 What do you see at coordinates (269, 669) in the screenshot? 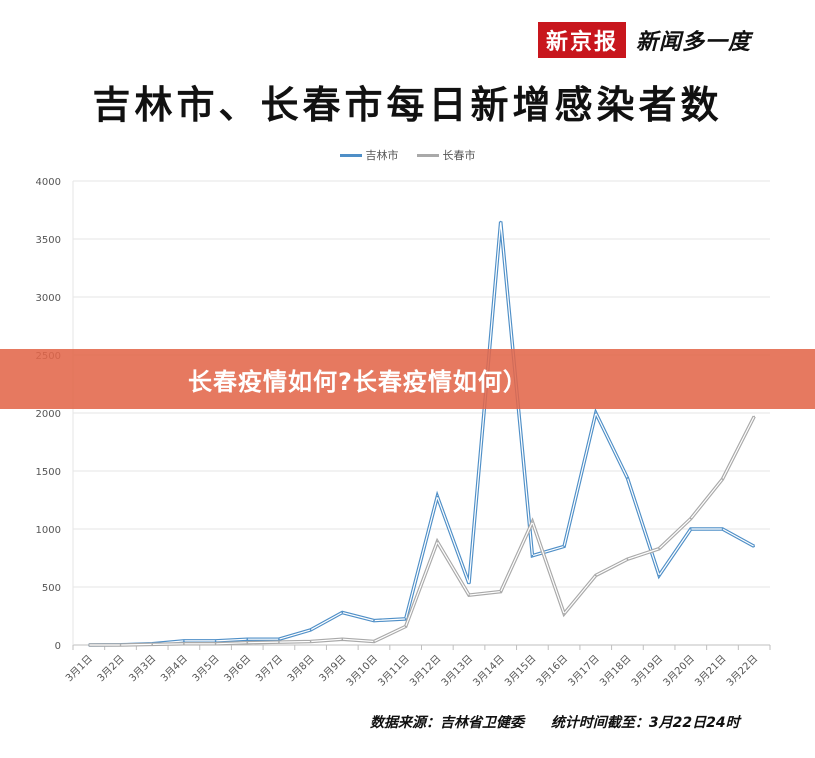
I see `x-tick-label: 3月7日` at bounding box center [269, 669].